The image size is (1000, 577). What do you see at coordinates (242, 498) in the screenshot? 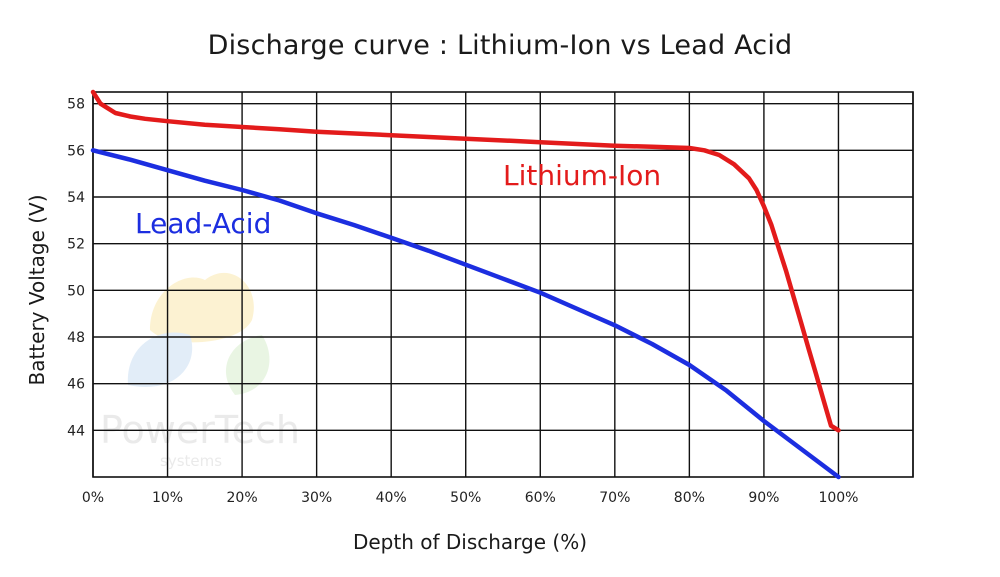
I see `x-tick-label: 20%` at bounding box center [242, 498].